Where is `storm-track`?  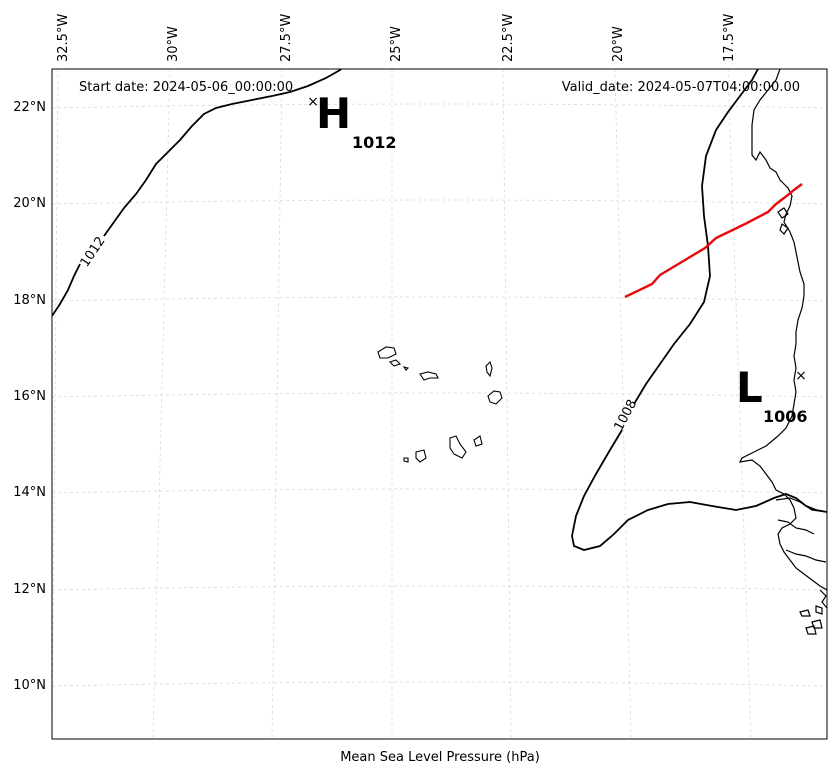
storm-track is located at coordinates (713, 241).